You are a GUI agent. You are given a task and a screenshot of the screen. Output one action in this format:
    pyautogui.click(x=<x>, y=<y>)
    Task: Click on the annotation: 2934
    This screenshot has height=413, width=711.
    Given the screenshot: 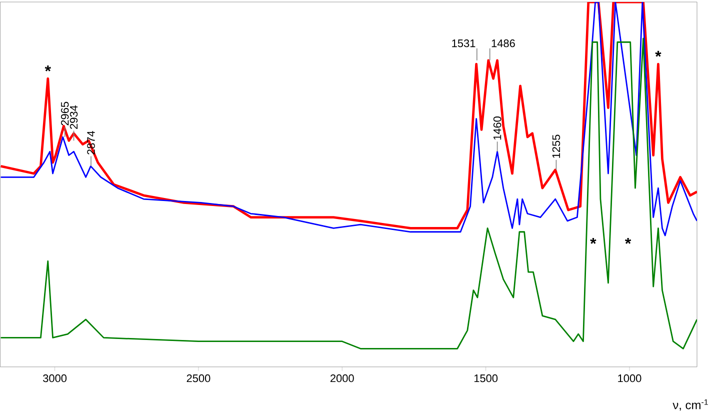 What is the action you would take?
    pyautogui.click(x=74, y=117)
    